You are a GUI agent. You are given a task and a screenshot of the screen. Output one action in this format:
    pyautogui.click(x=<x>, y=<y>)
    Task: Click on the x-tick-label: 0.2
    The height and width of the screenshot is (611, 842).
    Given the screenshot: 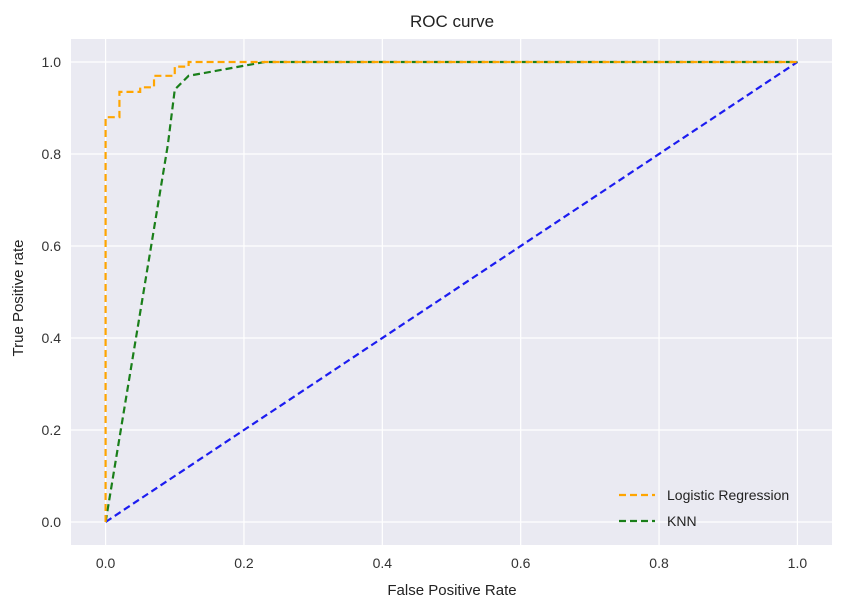 What is the action you would take?
    pyautogui.click(x=244, y=563)
    